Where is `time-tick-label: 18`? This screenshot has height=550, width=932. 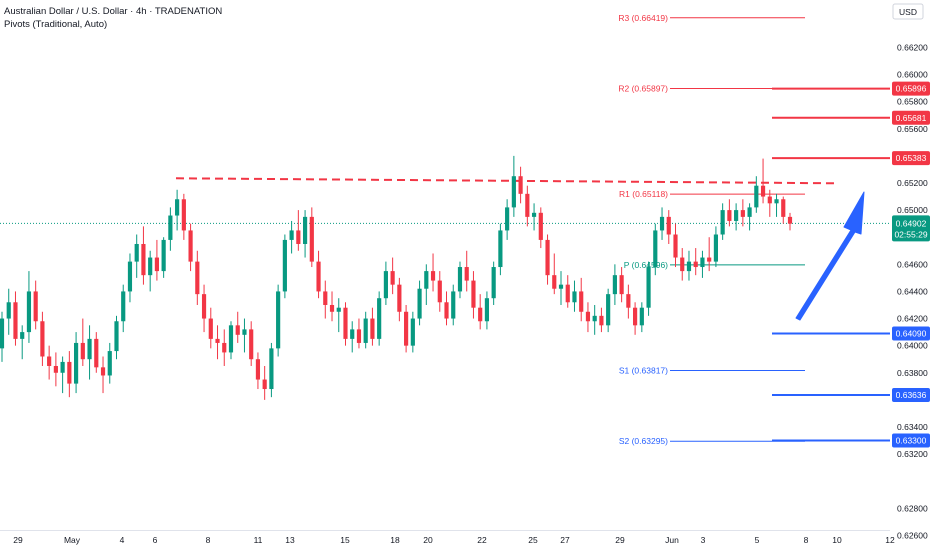 time-tick-label: 18 is located at coordinates (395, 540).